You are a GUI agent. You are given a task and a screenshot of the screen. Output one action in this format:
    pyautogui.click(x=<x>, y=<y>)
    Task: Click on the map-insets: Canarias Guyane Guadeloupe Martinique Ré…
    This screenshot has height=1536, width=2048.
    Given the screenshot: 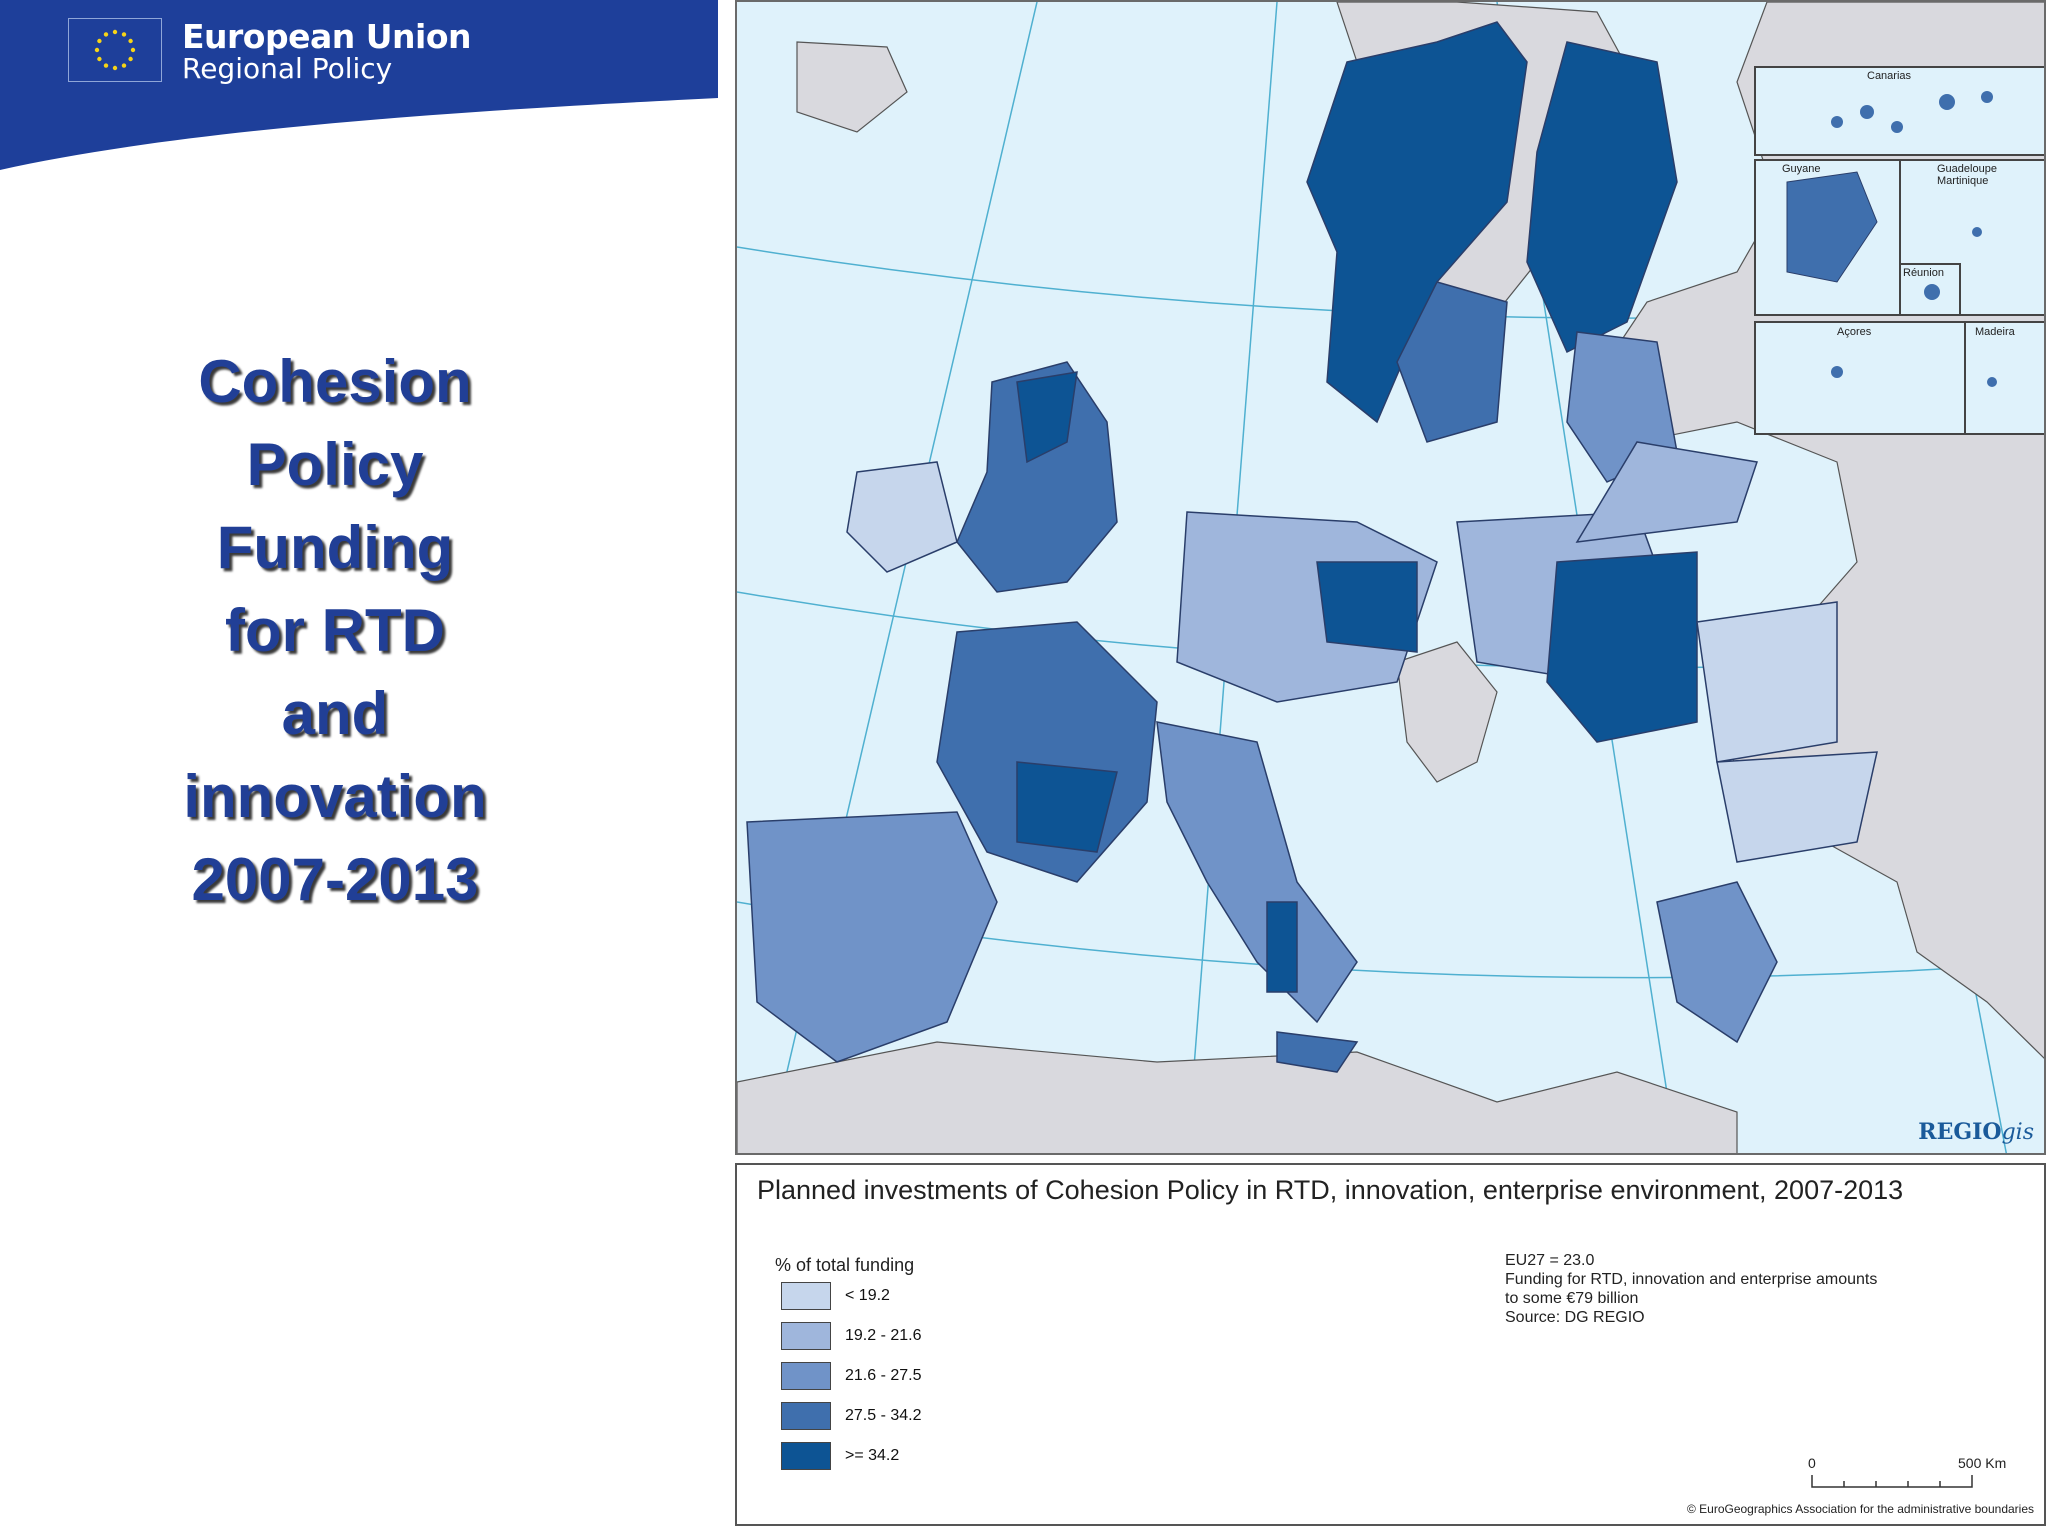 What is the action you would take?
    pyautogui.click(x=1899, y=250)
    